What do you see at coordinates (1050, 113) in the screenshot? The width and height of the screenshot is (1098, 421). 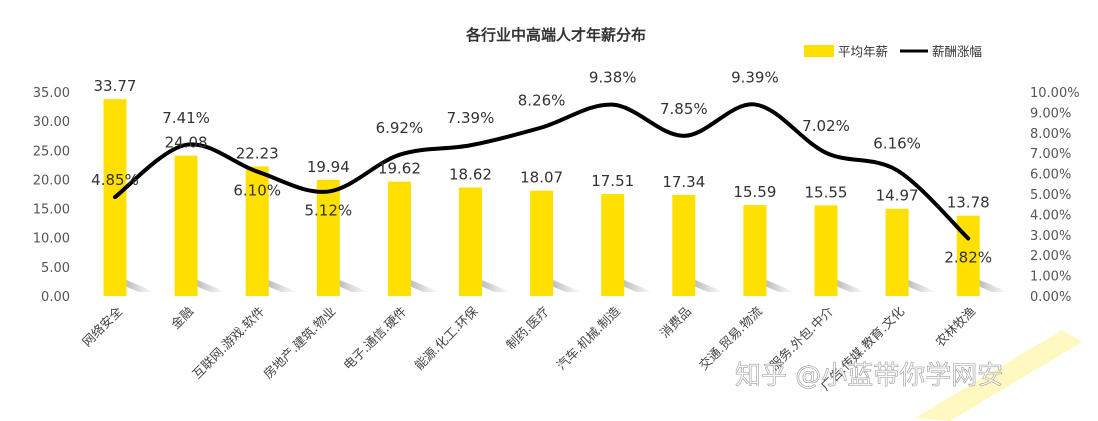 I see `y-right-tick-label: 9.00%` at bounding box center [1050, 113].